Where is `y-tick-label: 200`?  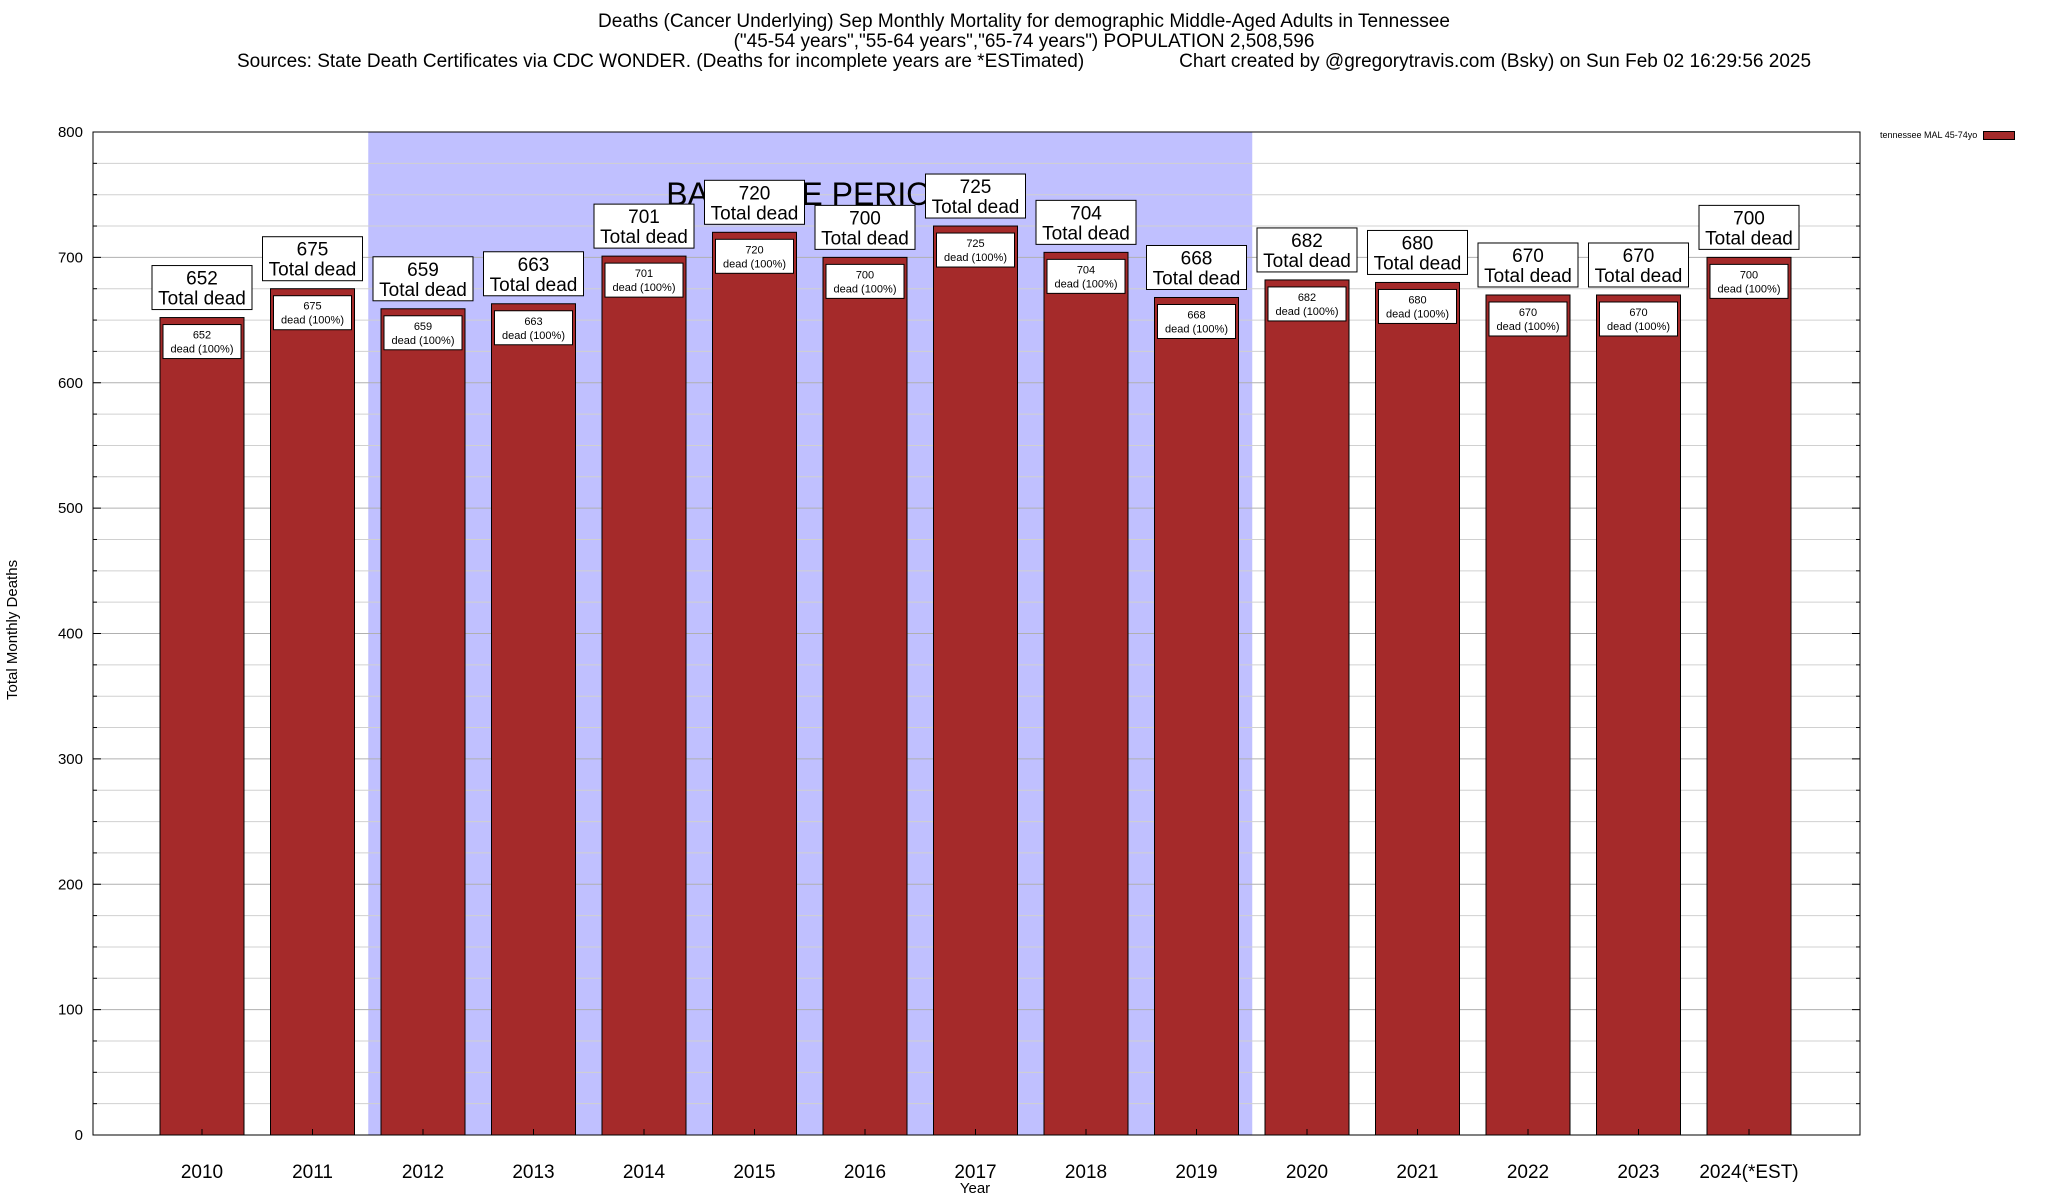
y-tick-label: 200 is located at coordinates (70, 884).